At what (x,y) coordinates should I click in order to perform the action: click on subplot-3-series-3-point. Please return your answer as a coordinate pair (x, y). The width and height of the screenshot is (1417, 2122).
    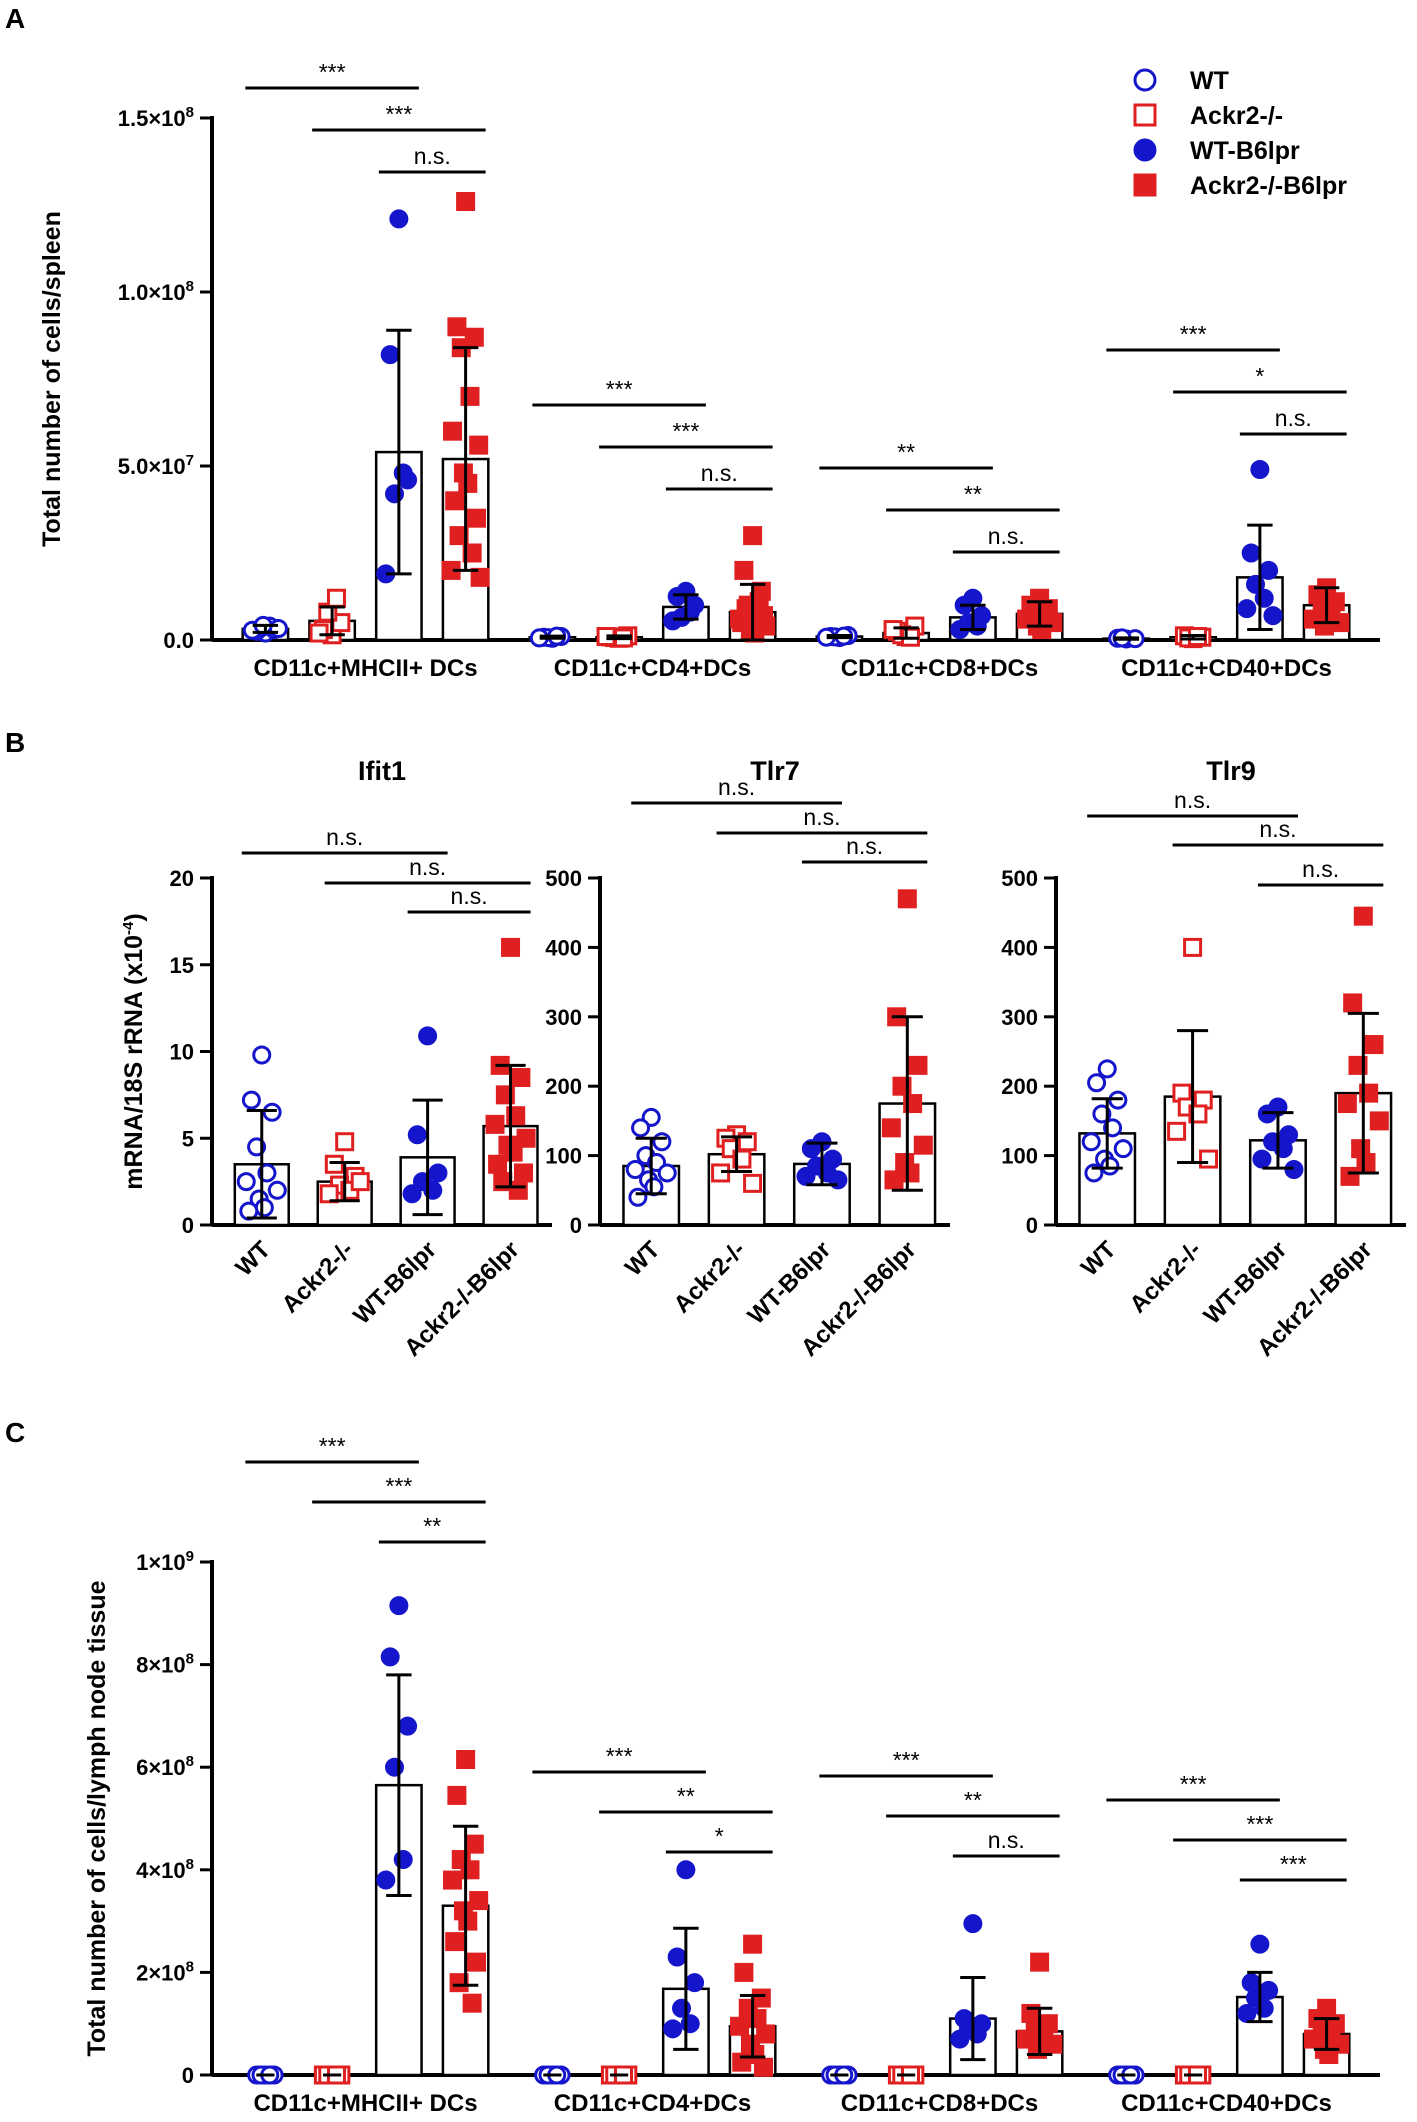
    Looking at the image, I should click on (1262, 1159).